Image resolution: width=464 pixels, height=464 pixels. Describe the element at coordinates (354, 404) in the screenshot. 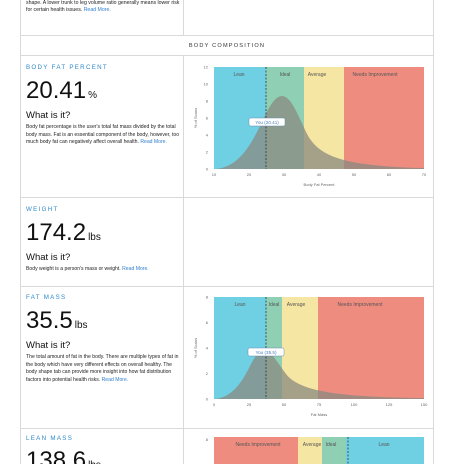

I see `x-tick-label: 100` at that location.